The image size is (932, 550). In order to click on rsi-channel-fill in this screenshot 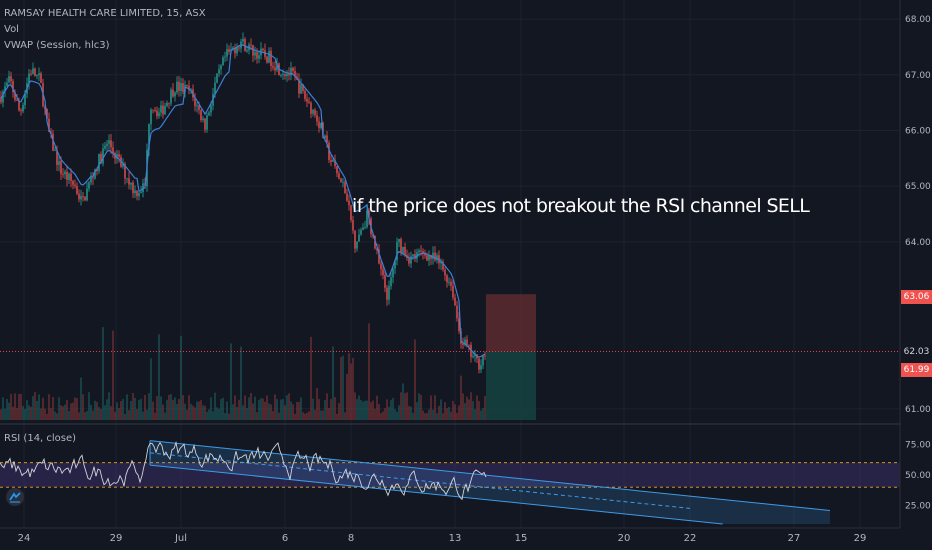, I will do `click(490, 482)`.